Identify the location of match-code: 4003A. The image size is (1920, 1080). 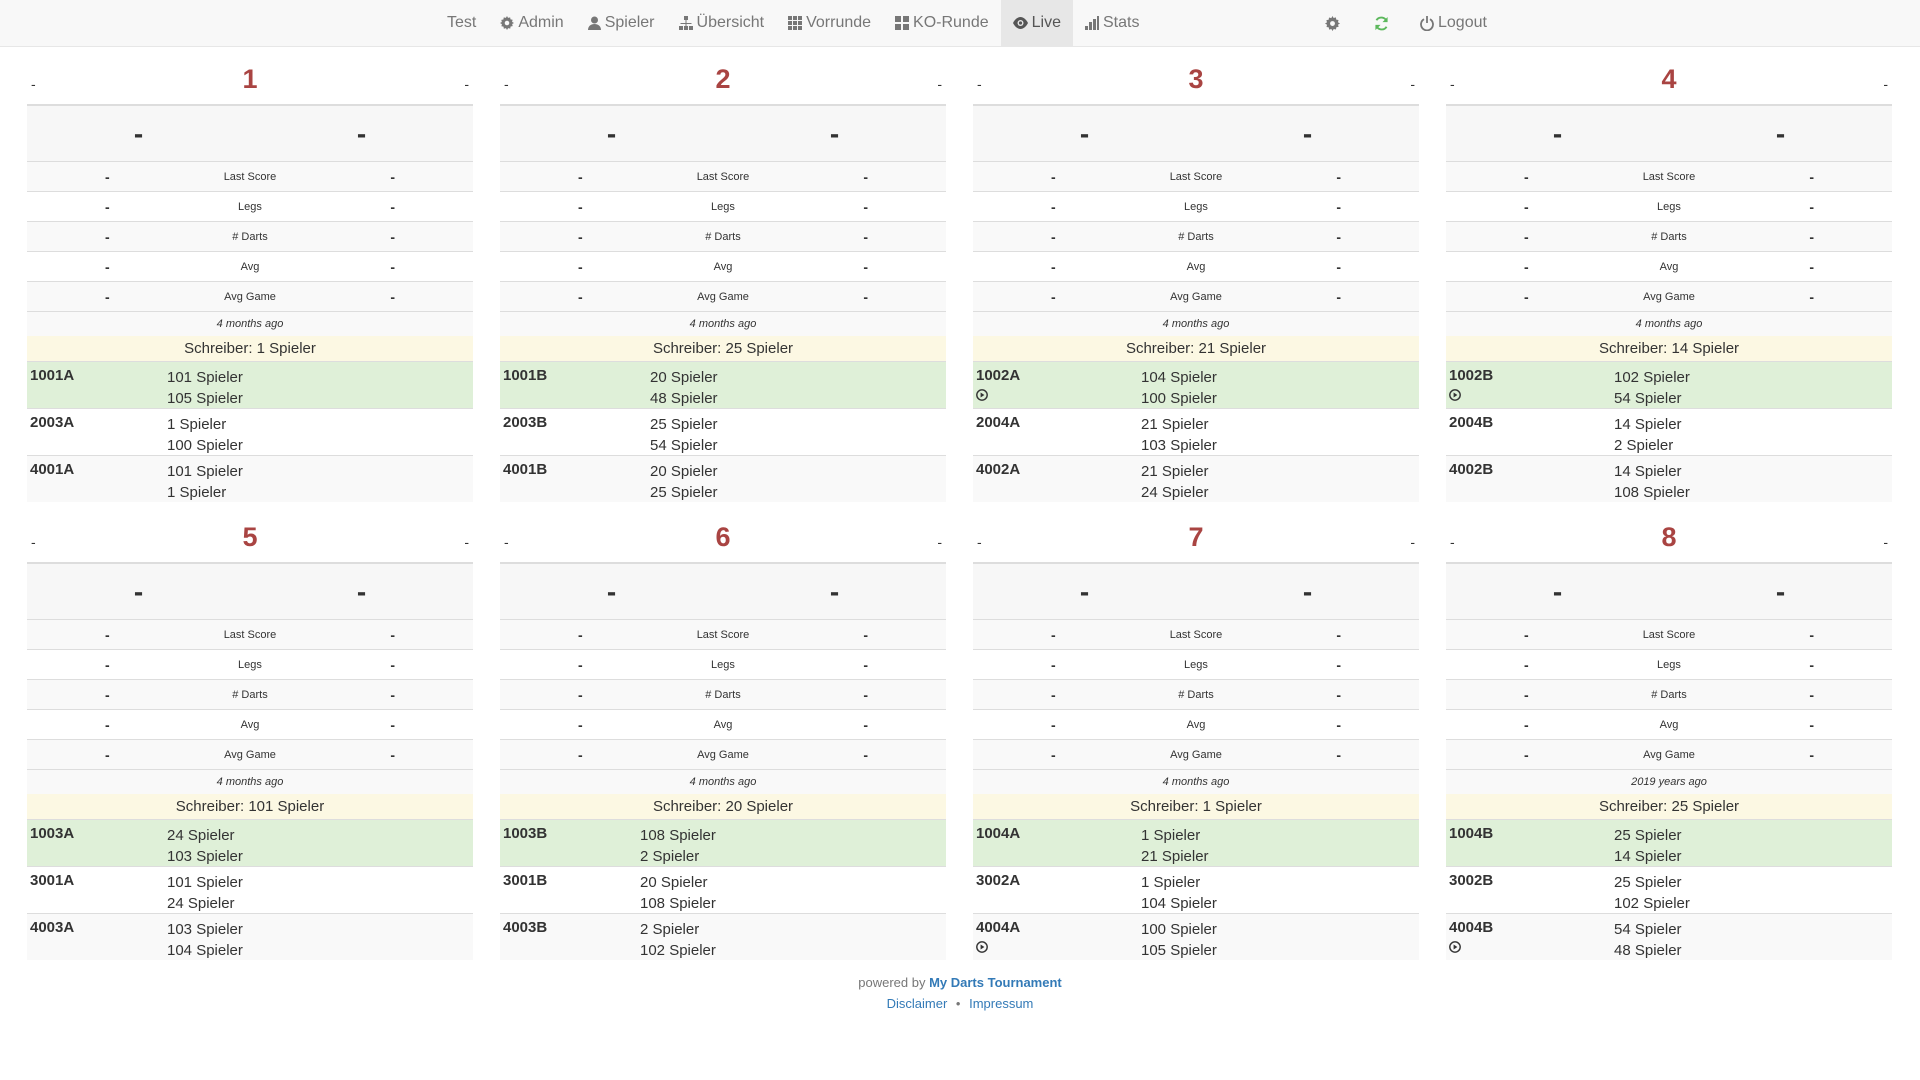
(52, 927).